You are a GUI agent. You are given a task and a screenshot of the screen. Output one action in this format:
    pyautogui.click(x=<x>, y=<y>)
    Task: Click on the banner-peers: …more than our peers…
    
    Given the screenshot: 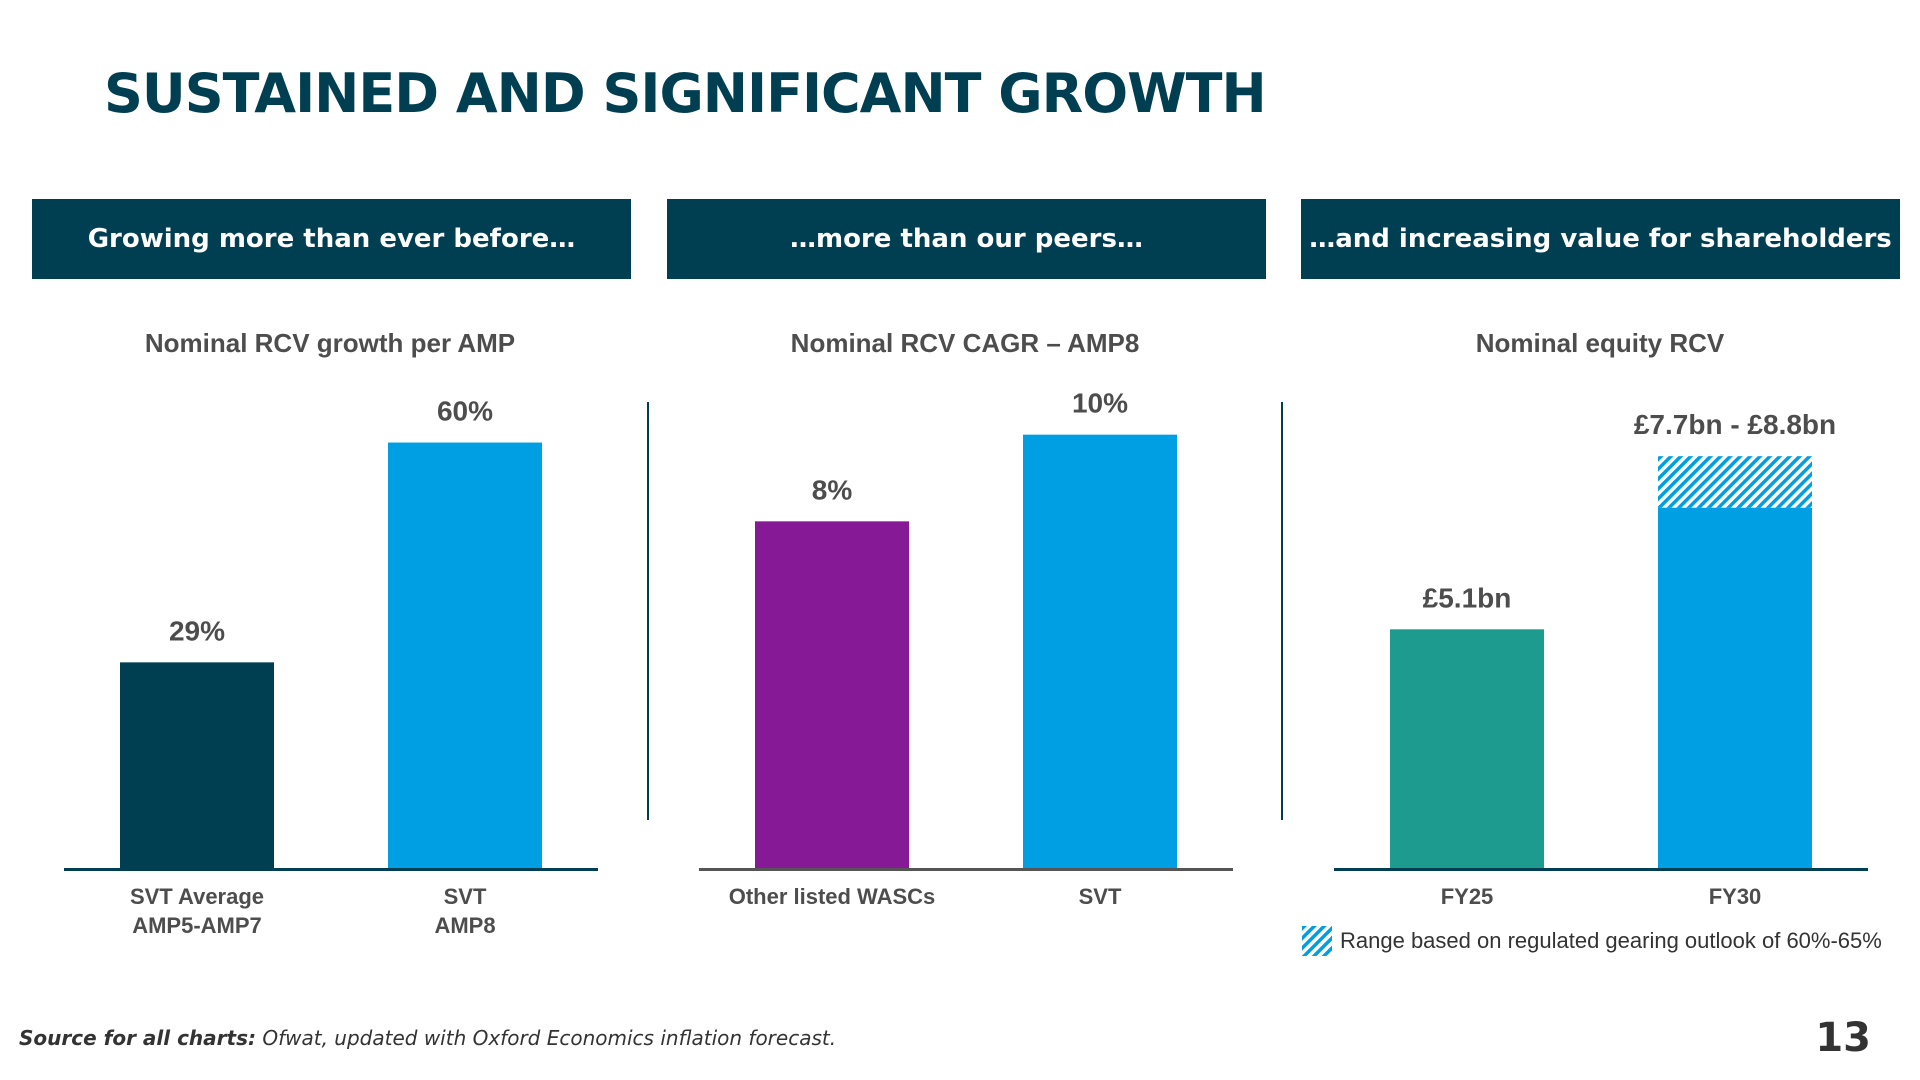 What is the action you would take?
    pyautogui.click(x=966, y=239)
    